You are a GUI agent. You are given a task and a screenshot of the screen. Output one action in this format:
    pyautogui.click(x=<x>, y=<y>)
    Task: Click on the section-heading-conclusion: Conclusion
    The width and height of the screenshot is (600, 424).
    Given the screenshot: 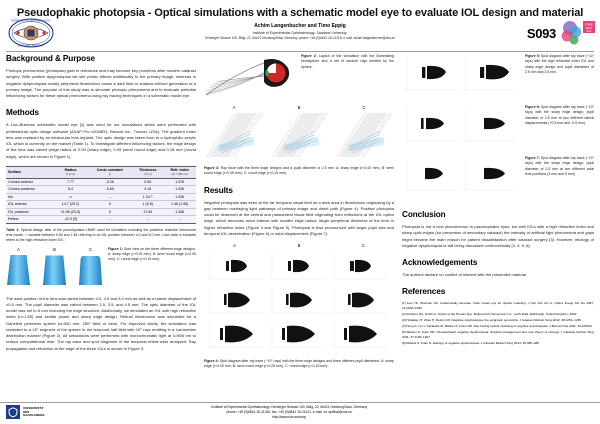 What is the action you would take?
    pyautogui.click(x=424, y=214)
    